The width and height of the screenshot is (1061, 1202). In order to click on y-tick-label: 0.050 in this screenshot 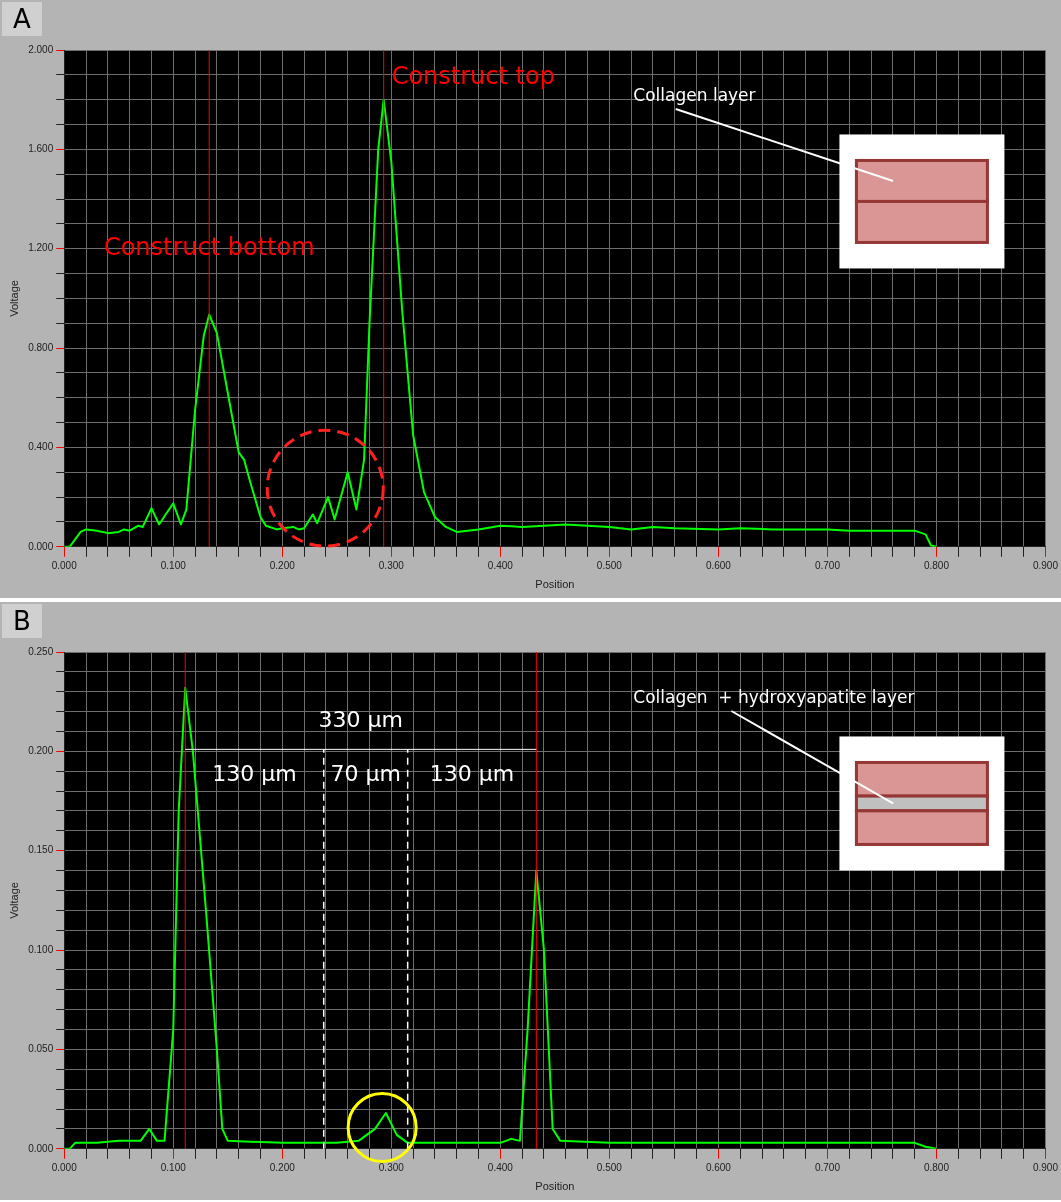, I will do `click(41, 1049)`.